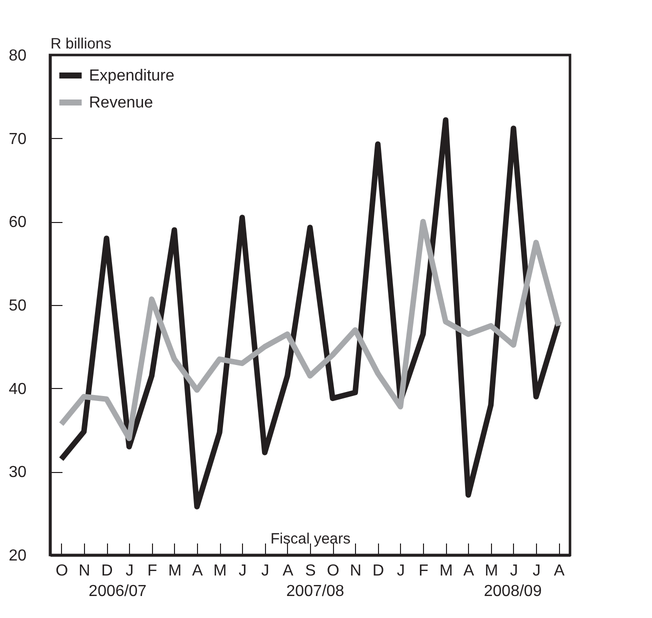  What do you see at coordinates (17, 306) in the screenshot?
I see `y-tick-label: 50` at bounding box center [17, 306].